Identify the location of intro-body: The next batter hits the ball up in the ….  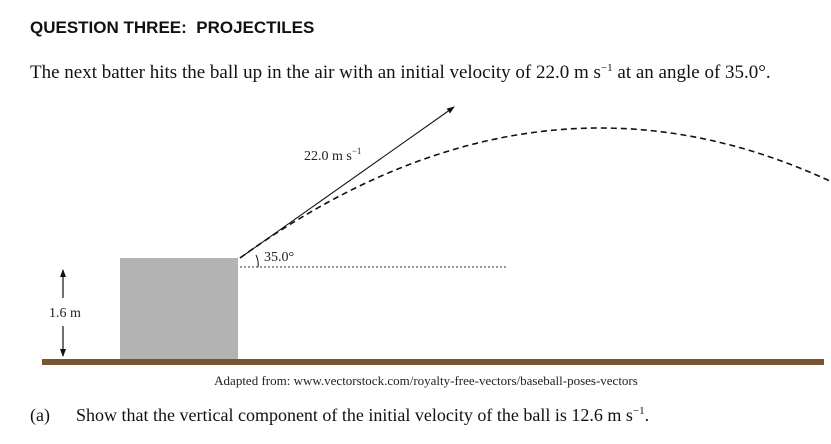
(315, 72).